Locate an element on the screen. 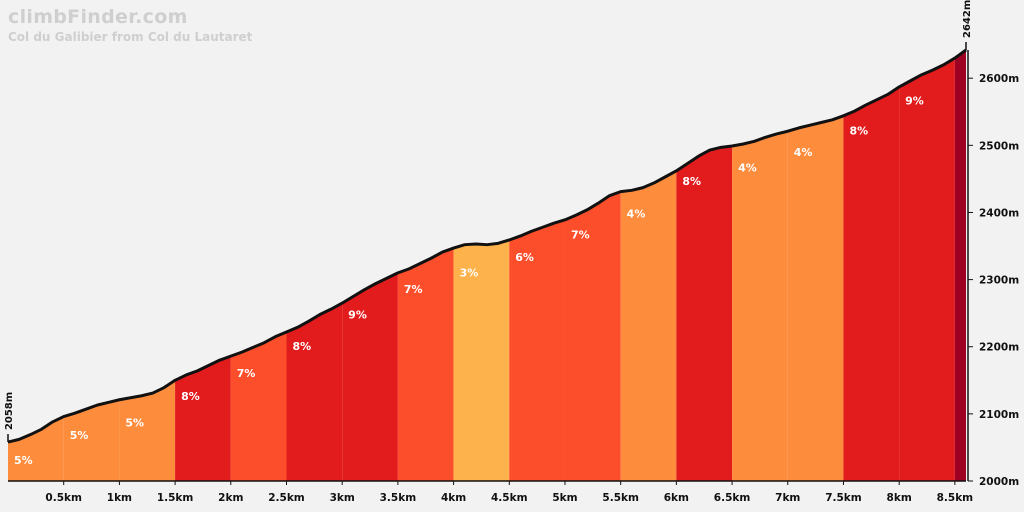 This screenshot has width=1024, height=512. start-elevation-label: 2058m is located at coordinates (9, 411).